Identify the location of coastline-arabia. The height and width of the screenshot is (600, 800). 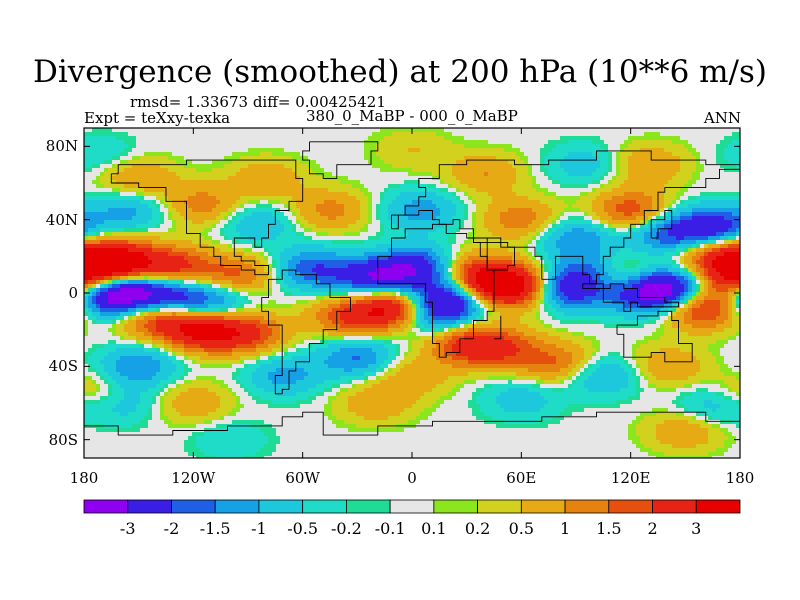
(494, 254).